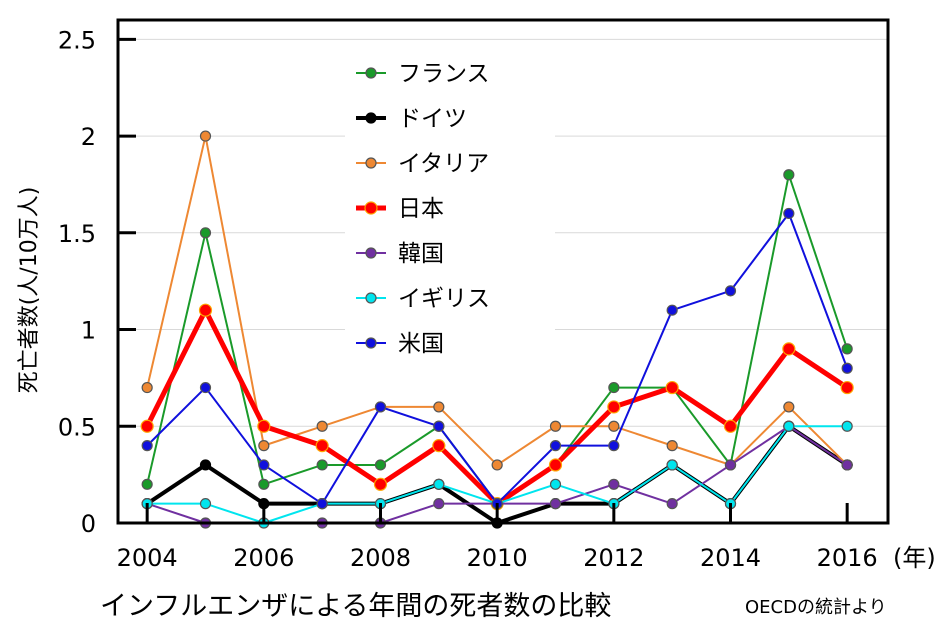 The height and width of the screenshot is (634, 949). I want to click on legend-label: 米国, so click(421, 344).